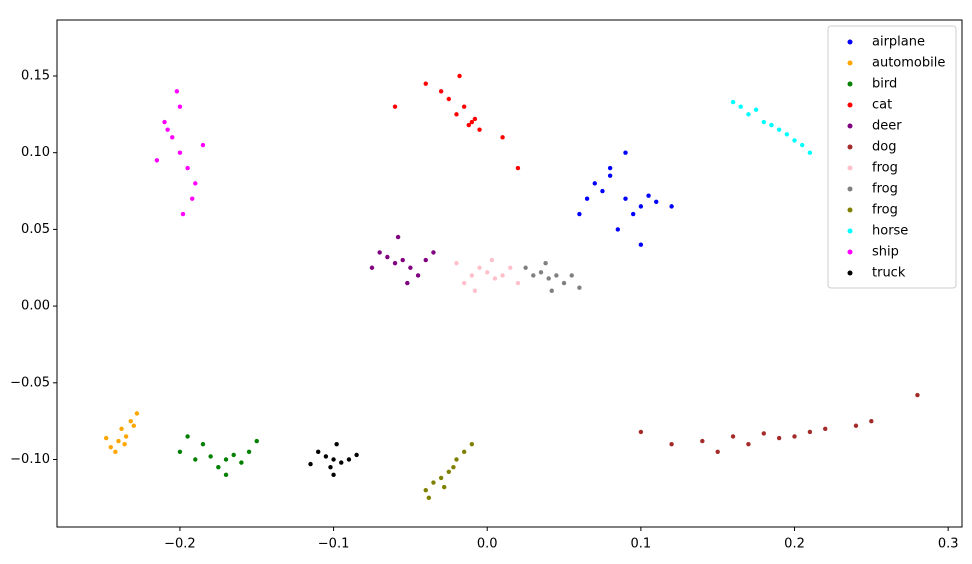 This screenshot has width=972, height=564. What do you see at coordinates (35, 306) in the screenshot?
I see `y-tick-label: 0.00` at bounding box center [35, 306].